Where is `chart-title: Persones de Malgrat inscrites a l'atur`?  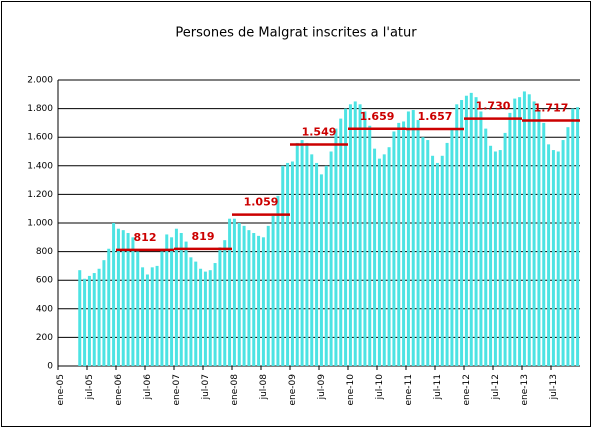
chart-title: Persones de Malgrat inscrites a l'atur is located at coordinates (296, 33).